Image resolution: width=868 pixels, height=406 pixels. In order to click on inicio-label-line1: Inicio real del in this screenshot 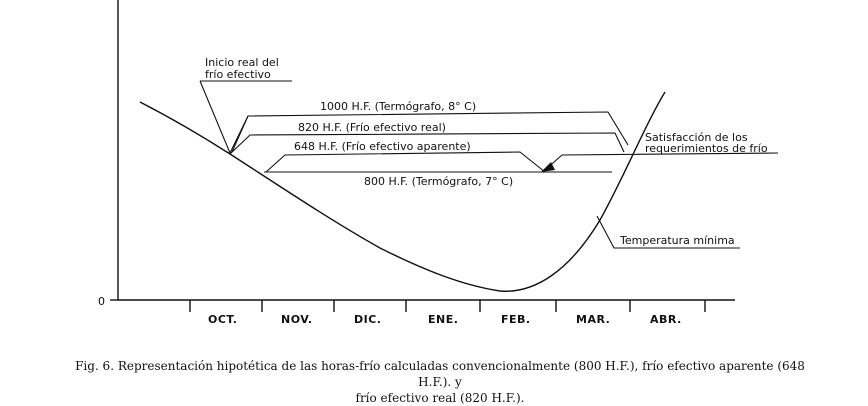, I will do `click(242, 62)`.